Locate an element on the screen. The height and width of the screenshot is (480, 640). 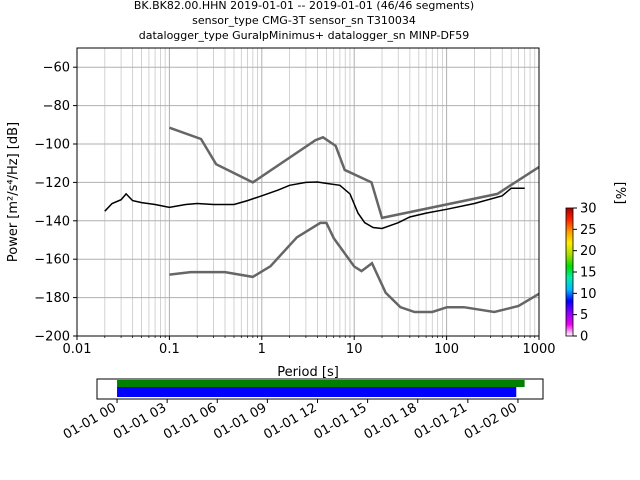
colorbar-tick-label: 15 is located at coordinates (588, 273).